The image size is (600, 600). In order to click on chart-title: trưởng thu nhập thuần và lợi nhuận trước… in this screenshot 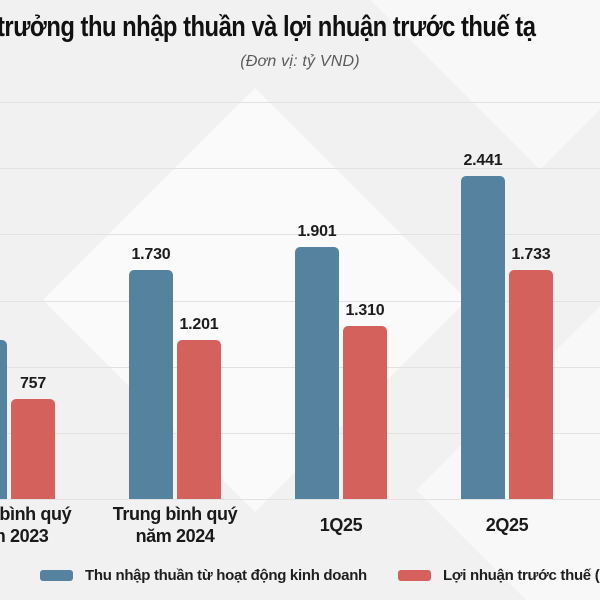, I will do `click(268, 27)`.